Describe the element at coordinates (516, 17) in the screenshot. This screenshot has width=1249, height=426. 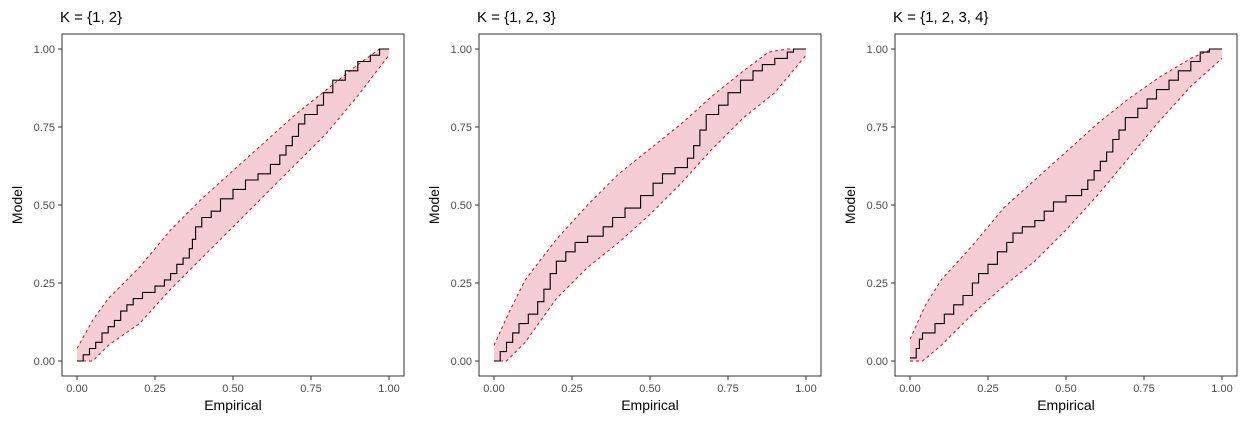
I see `chart-title: K = {1, 2, 3}` at that location.